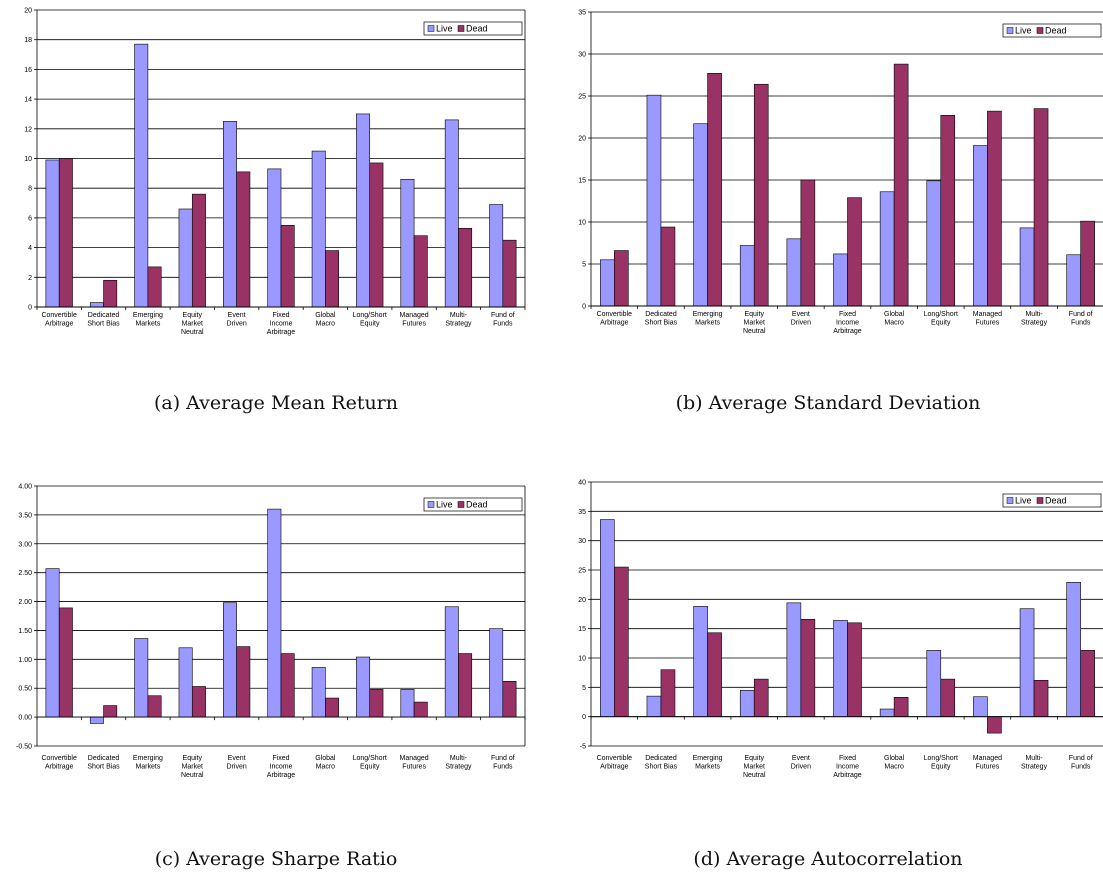 This screenshot has height=892, width=1103. Describe the element at coordinates (25, 631) in the screenshot. I see `y-tick-label: 1.50` at that location.